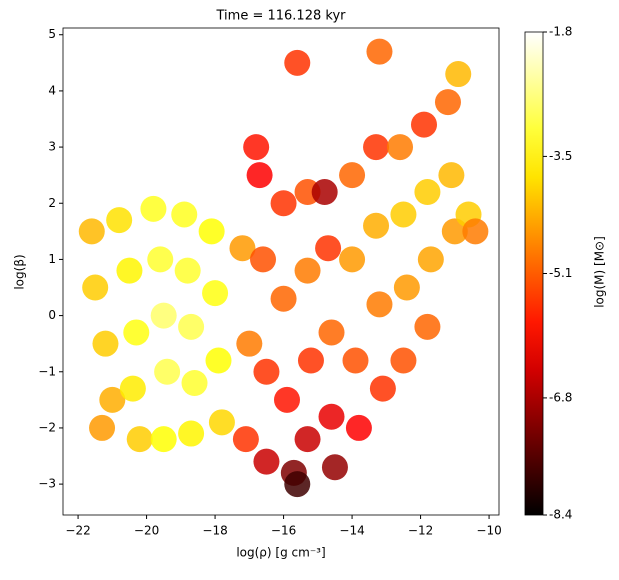  What do you see at coordinates (420, 531) in the screenshot?
I see `x-tick-label: −12` at bounding box center [420, 531].